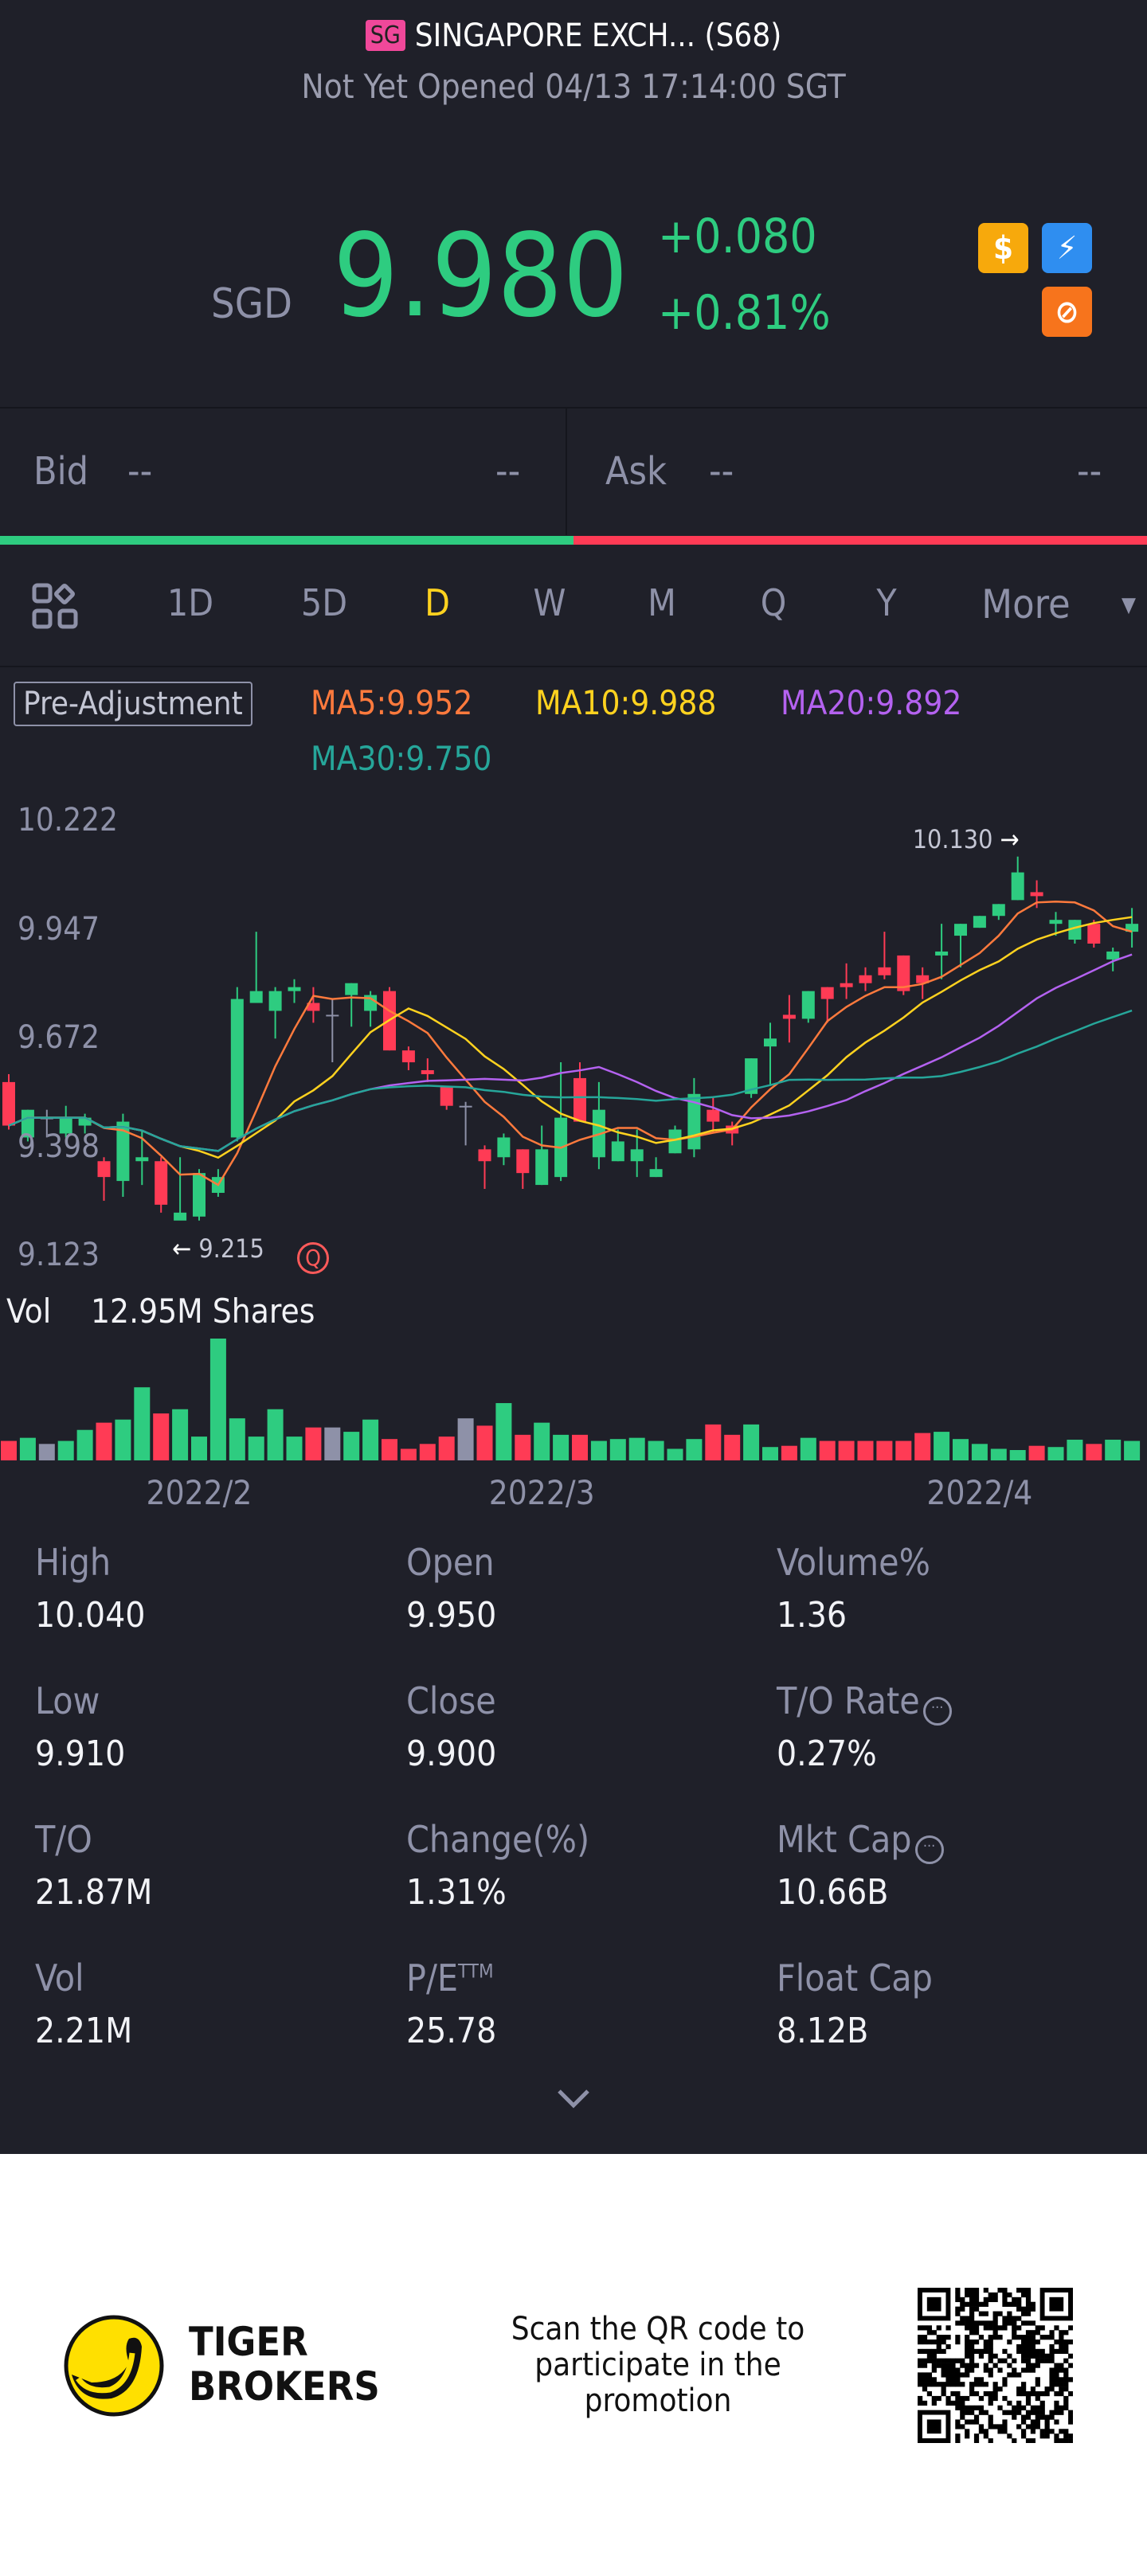 This screenshot has width=1147, height=2576. Describe the element at coordinates (287, 540) in the screenshot. I see `bid-ratio-bar` at that location.